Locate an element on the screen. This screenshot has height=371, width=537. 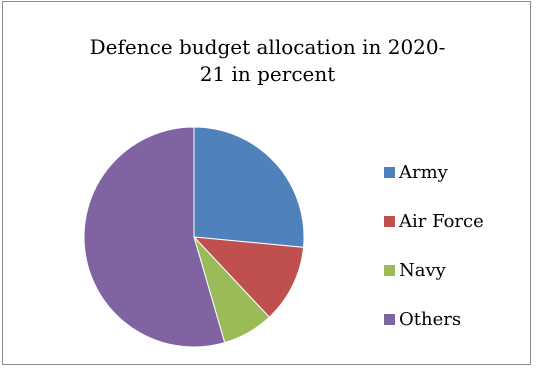
legend-label-navy: Navy is located at coordinates (422, 270).